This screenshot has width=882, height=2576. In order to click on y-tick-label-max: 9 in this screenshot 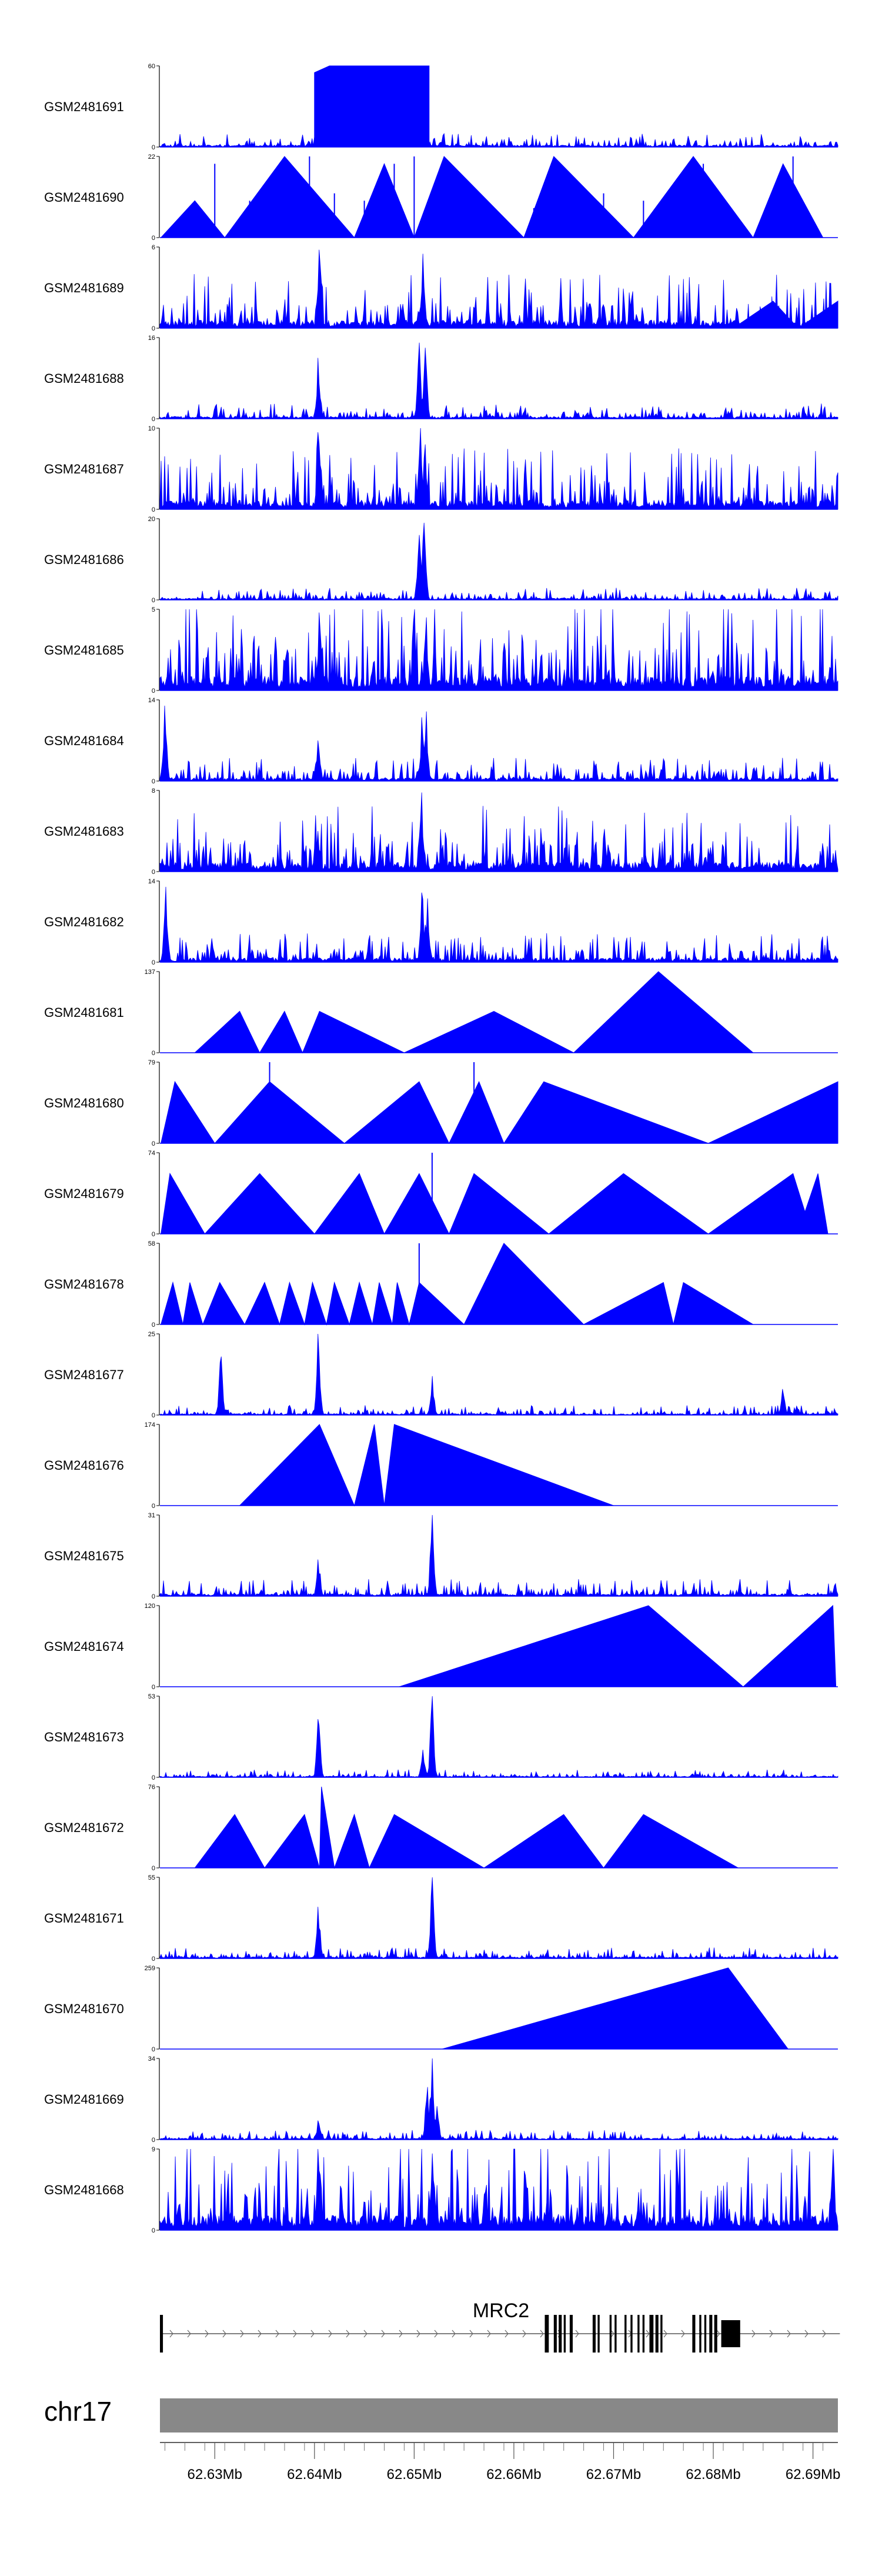, I will do `click(153, 2149)`.